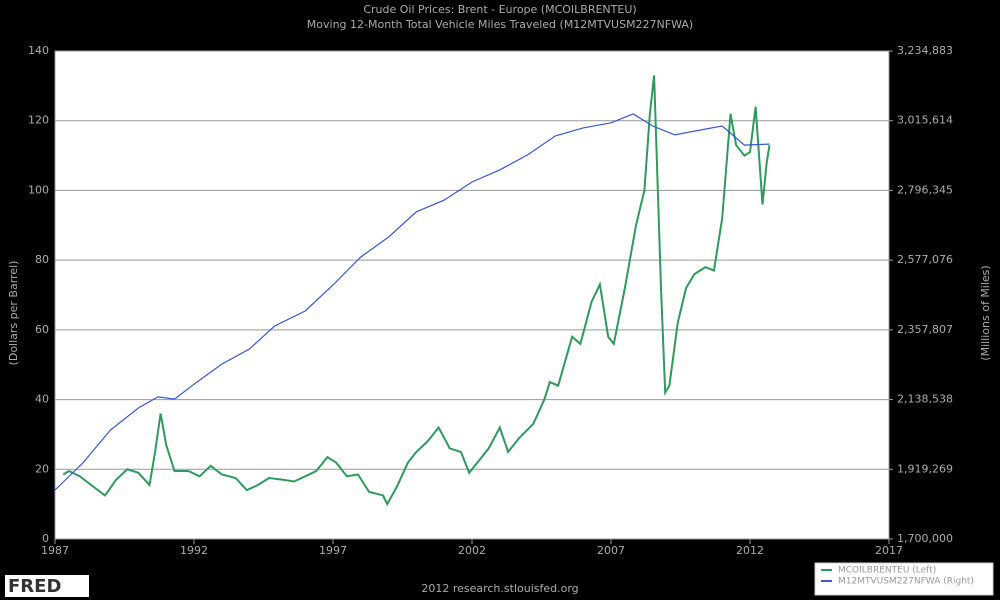 This screenshot has height=600, width=1000. I want to click on y2-tick-label: 3,234,883, so click(925, 50).